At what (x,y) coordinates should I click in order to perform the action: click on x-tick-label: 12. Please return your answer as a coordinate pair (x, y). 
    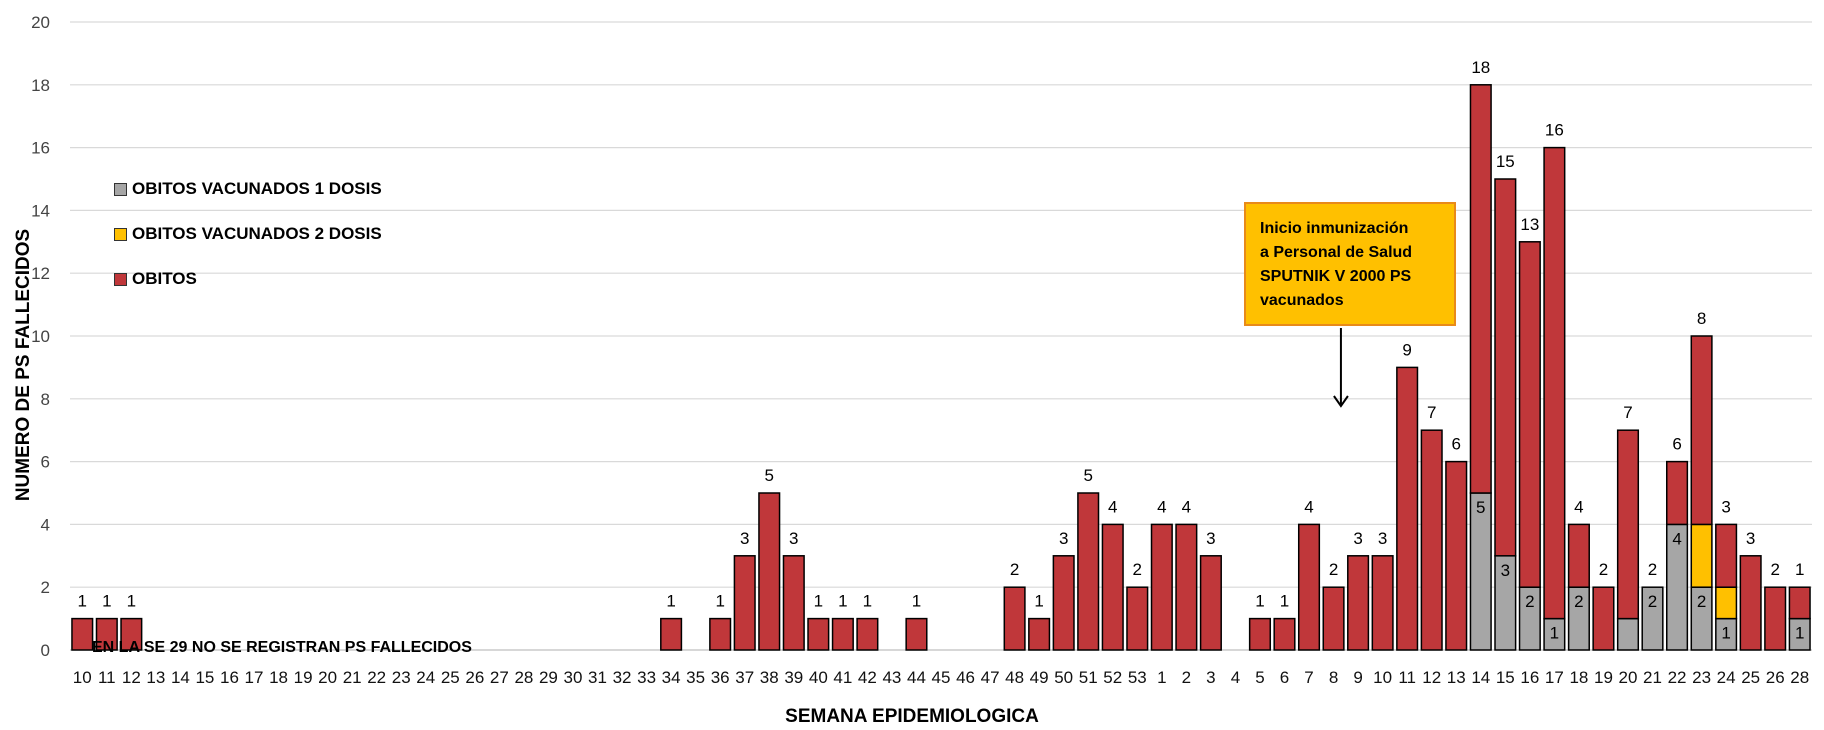
    Looking at the image, I should click on (1431, 677).